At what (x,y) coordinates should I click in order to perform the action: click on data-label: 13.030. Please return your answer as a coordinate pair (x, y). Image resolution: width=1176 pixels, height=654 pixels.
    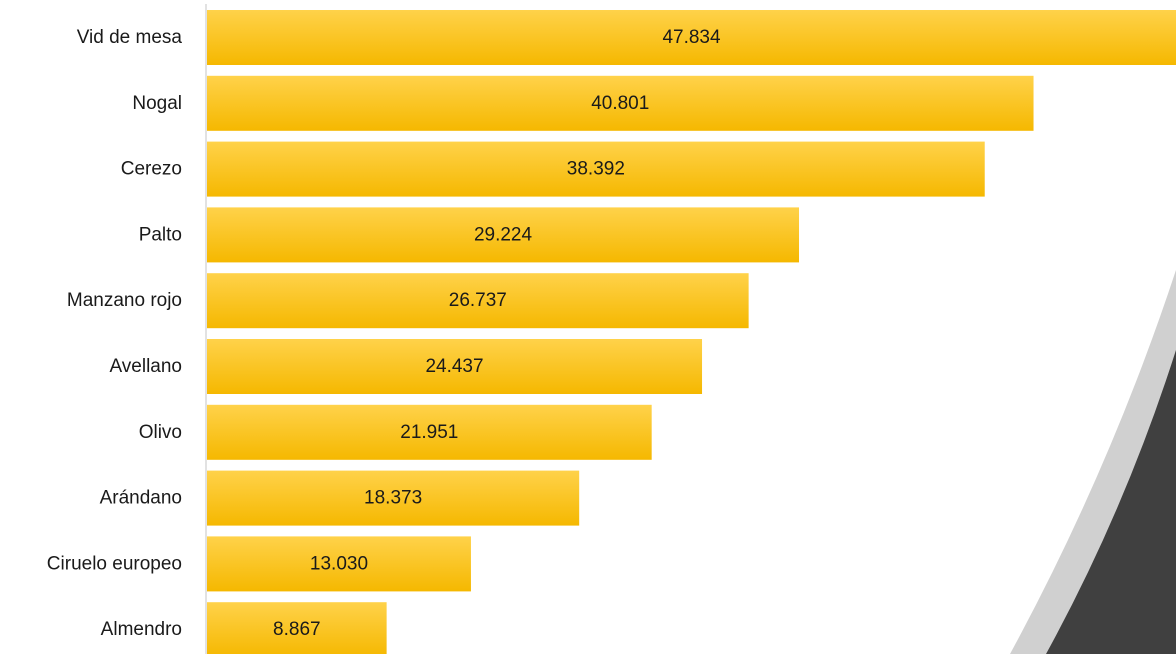
    Looking at the image, I should click on (339, 563).